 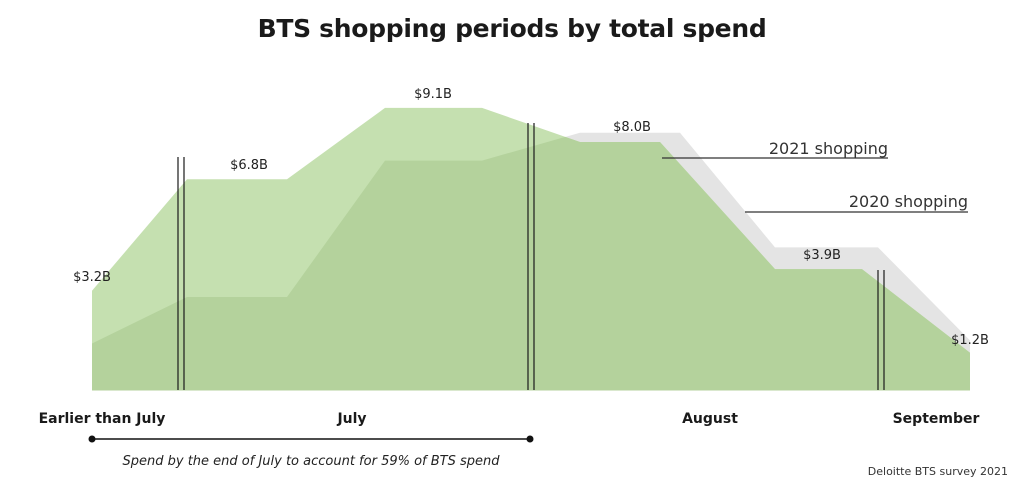 What do you see at coordinates (822, 255) in the screenshot?
I see `data-label-late-august: $3.9B` at bounding box center [822, 255].